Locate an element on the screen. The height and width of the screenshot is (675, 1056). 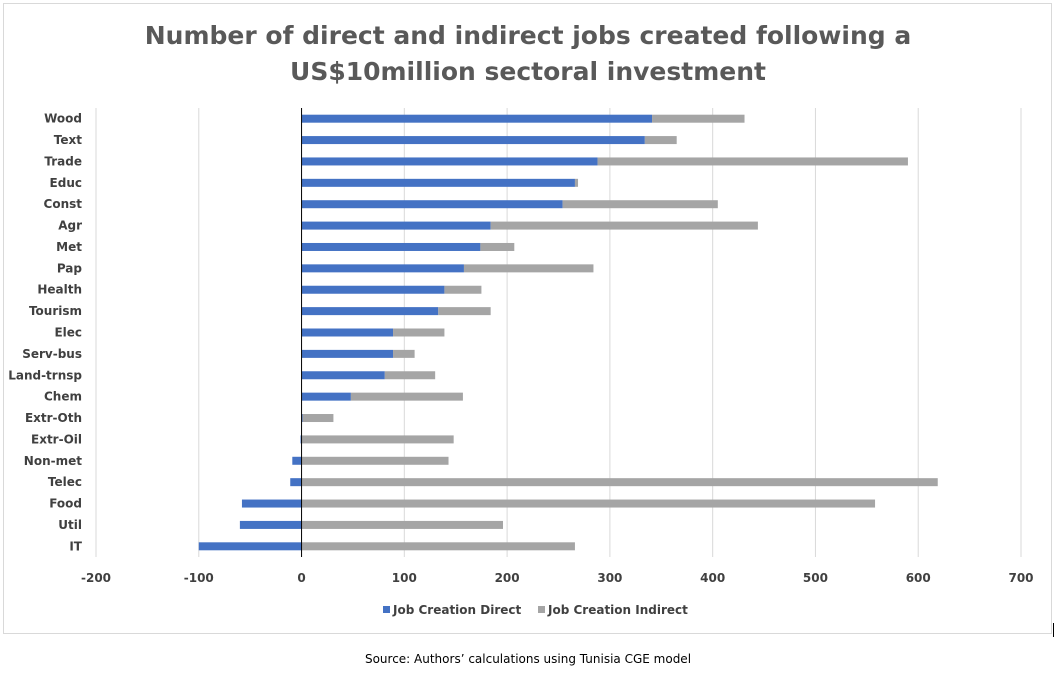
x-tick-label: 0 is located at coordinates (301, 578).